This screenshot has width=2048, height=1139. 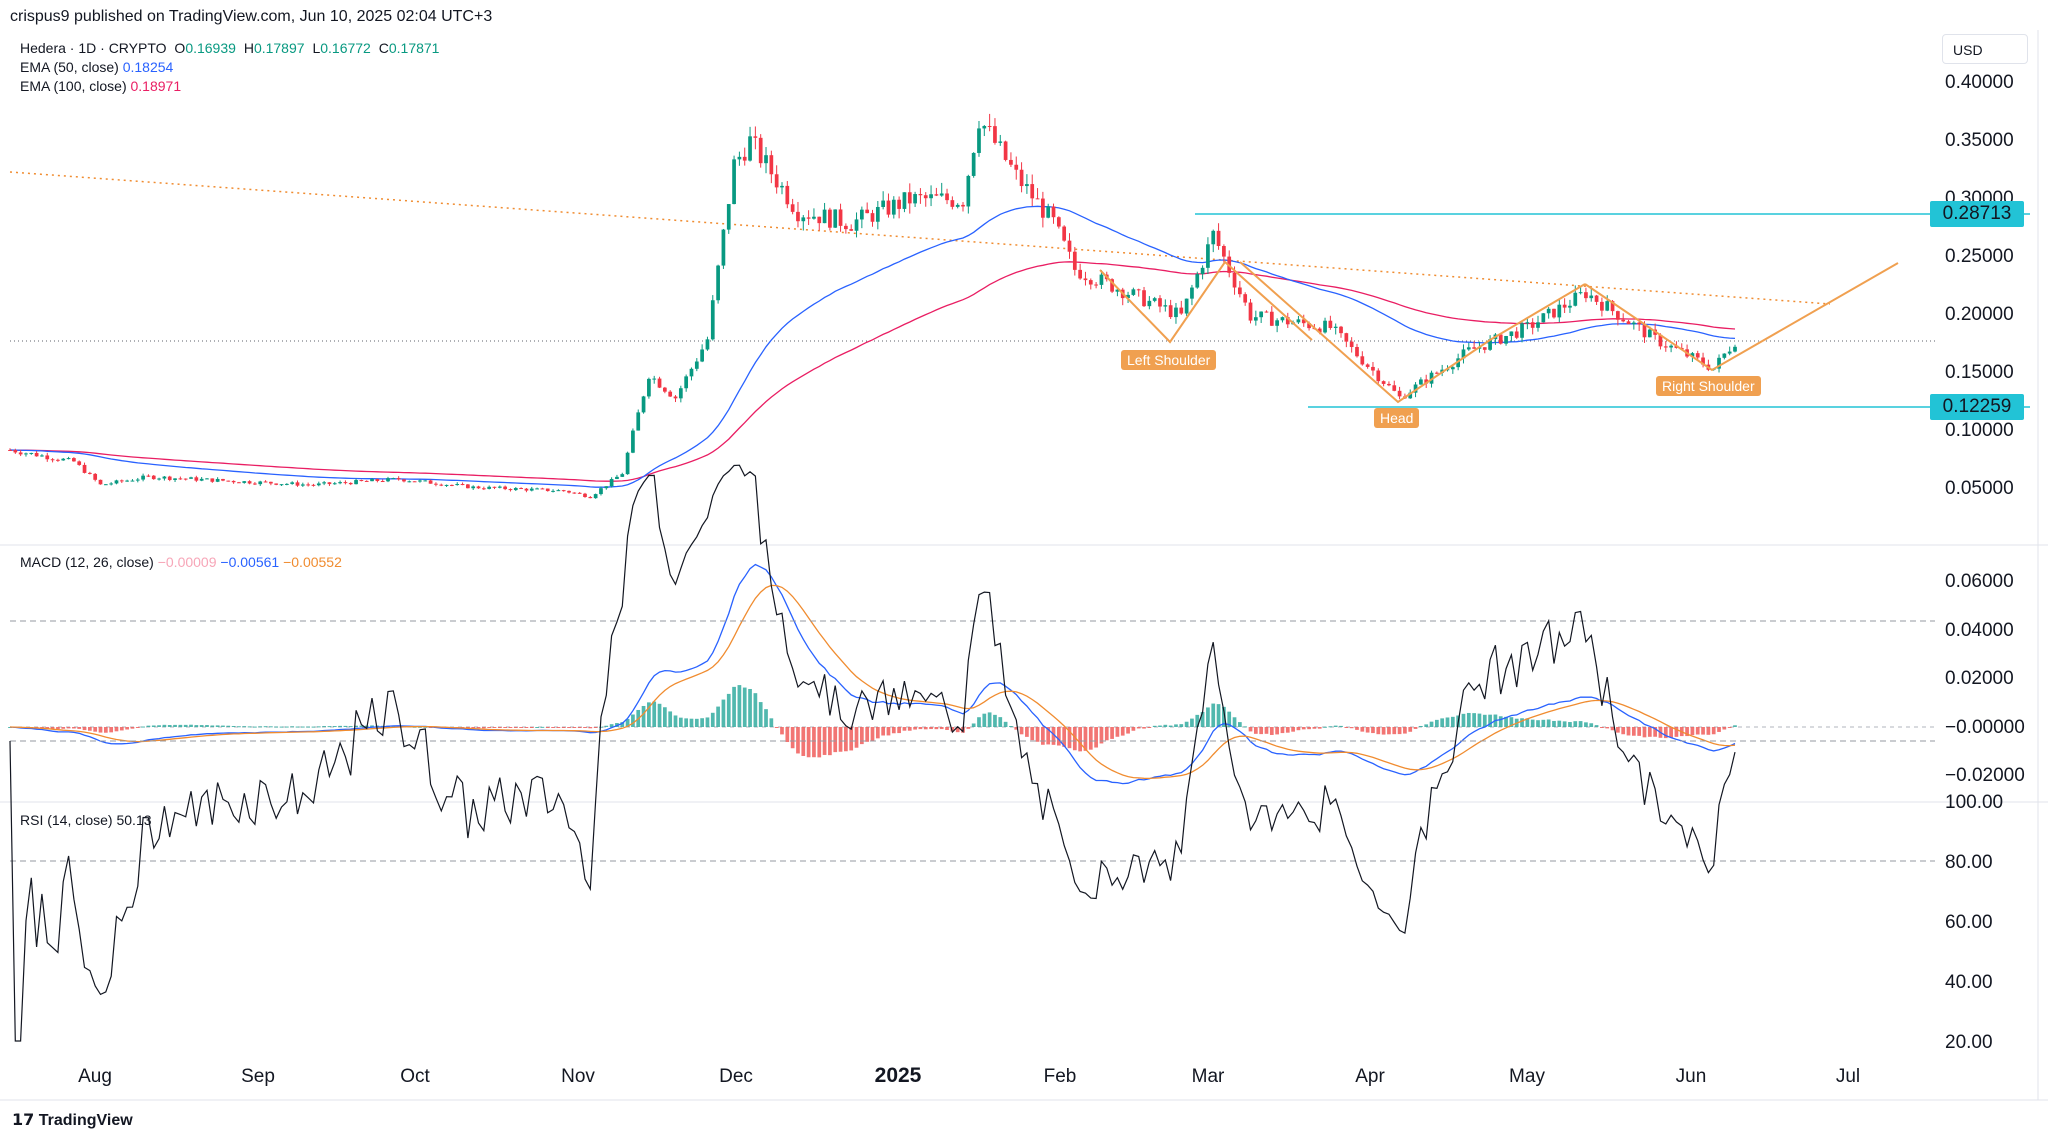 I want to click on ema50-value: 0.18254, so click(x=148, y=67).